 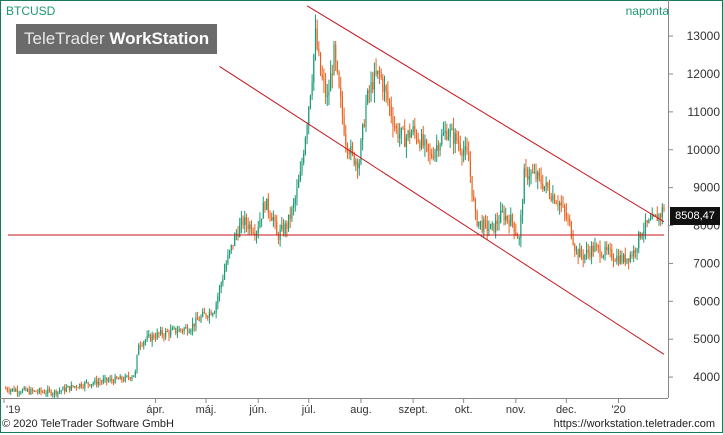 What do you see at coordinates (257, 410) in the screenshot?
I see `x-tick-label: jún.` at bounding box center [257, 410].